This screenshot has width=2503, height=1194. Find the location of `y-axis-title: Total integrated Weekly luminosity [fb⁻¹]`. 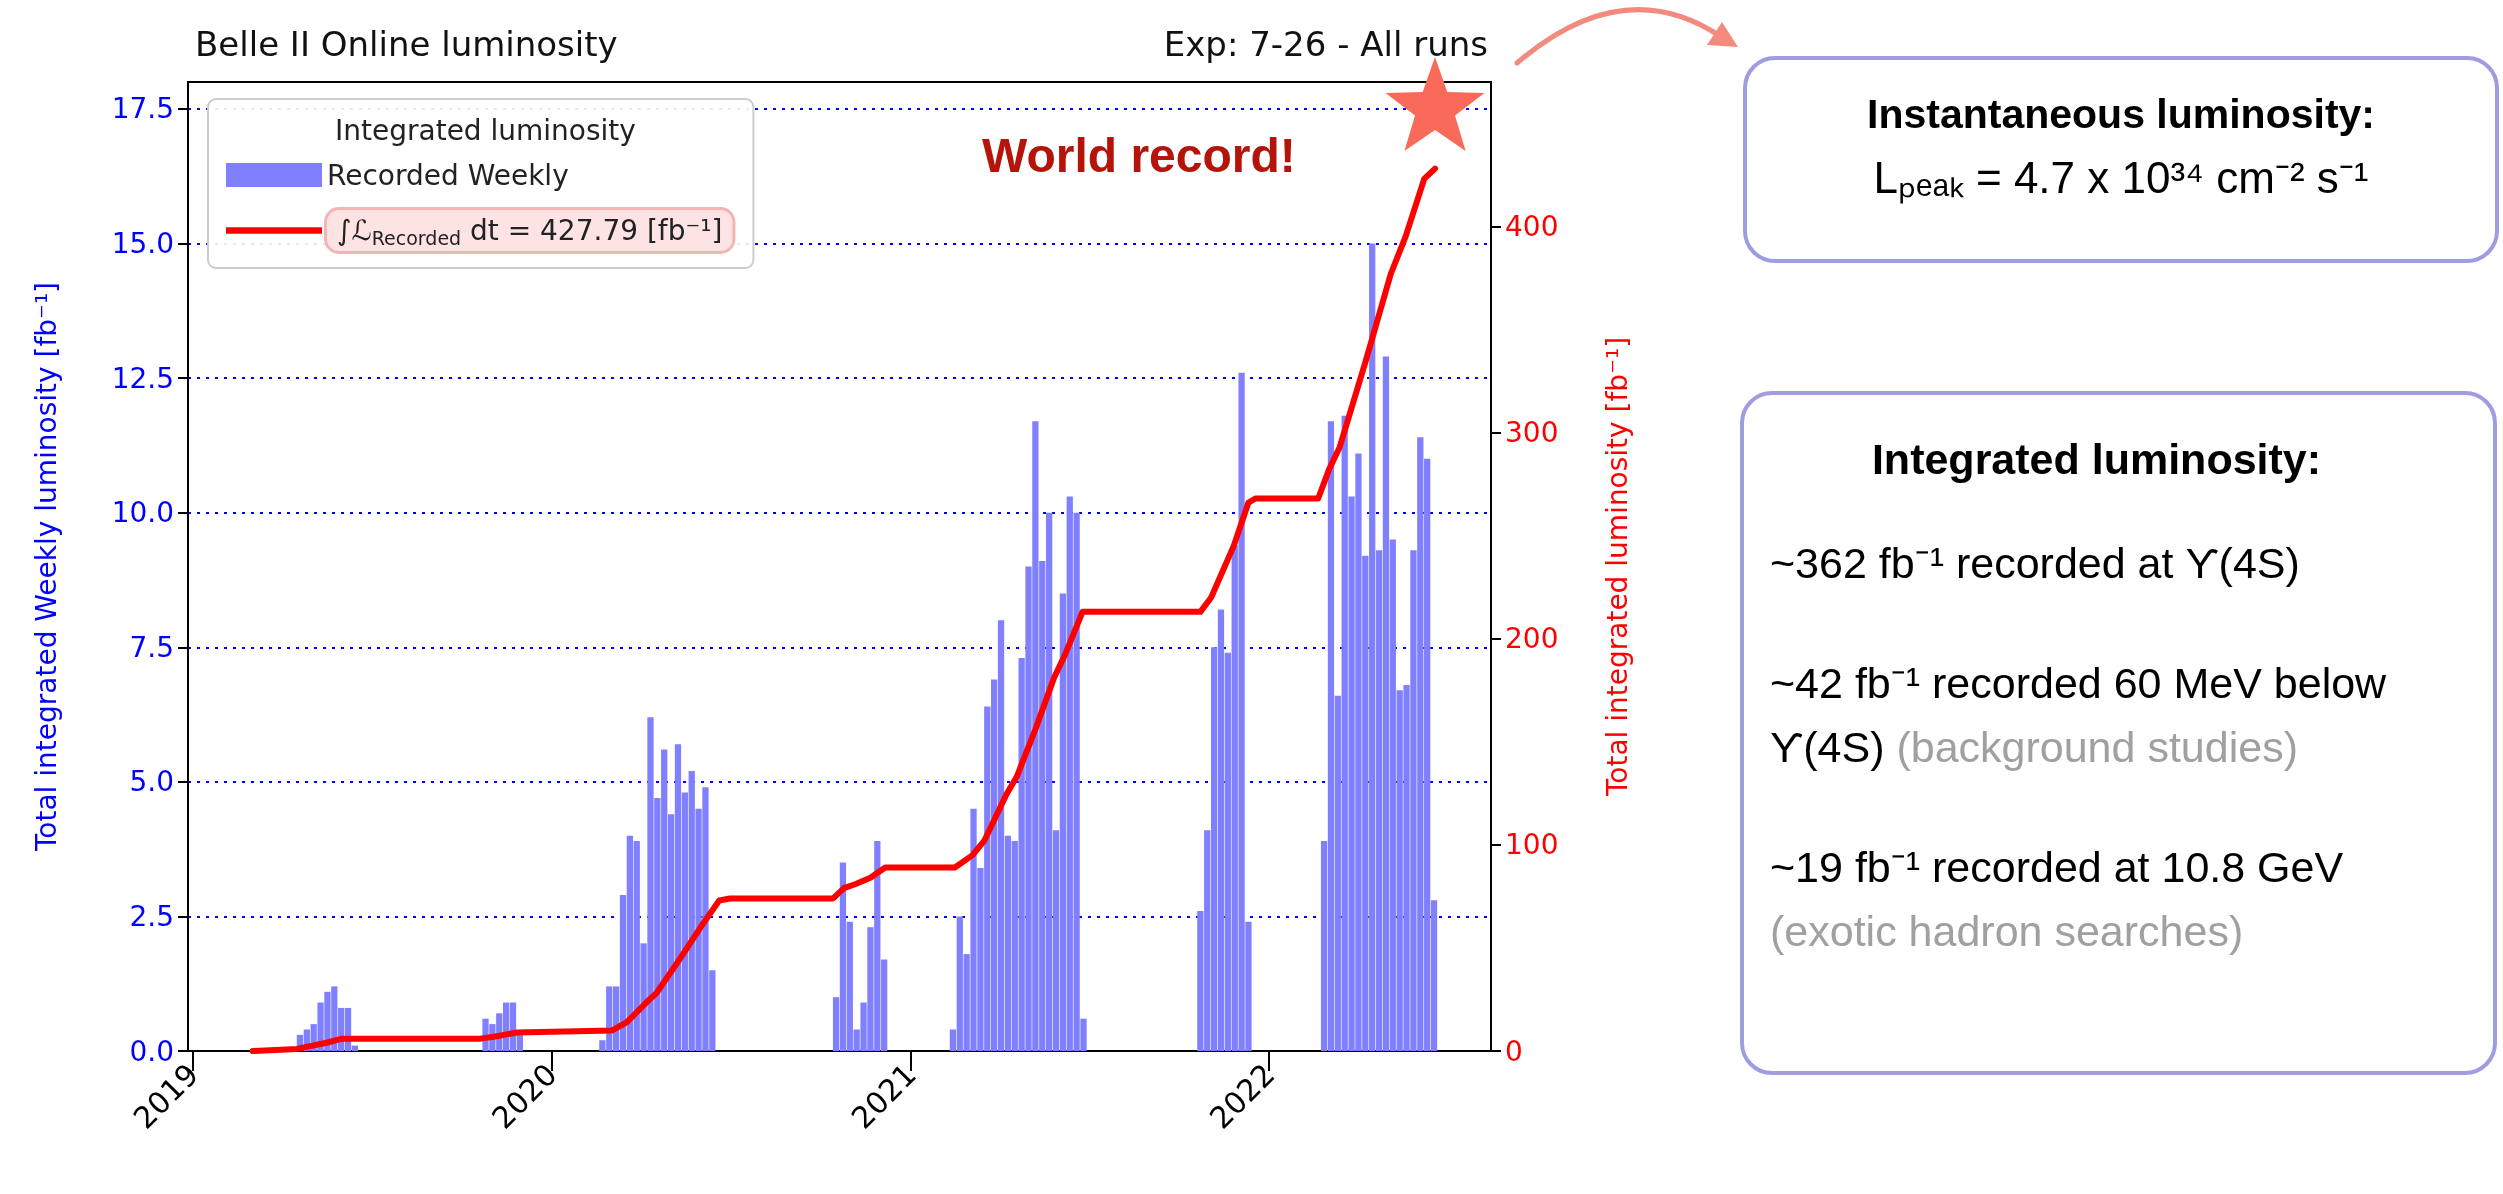

y-axis-title: Total integrated Weekly luminosity [fb⁻¹] is located at coordinates (46, 567).